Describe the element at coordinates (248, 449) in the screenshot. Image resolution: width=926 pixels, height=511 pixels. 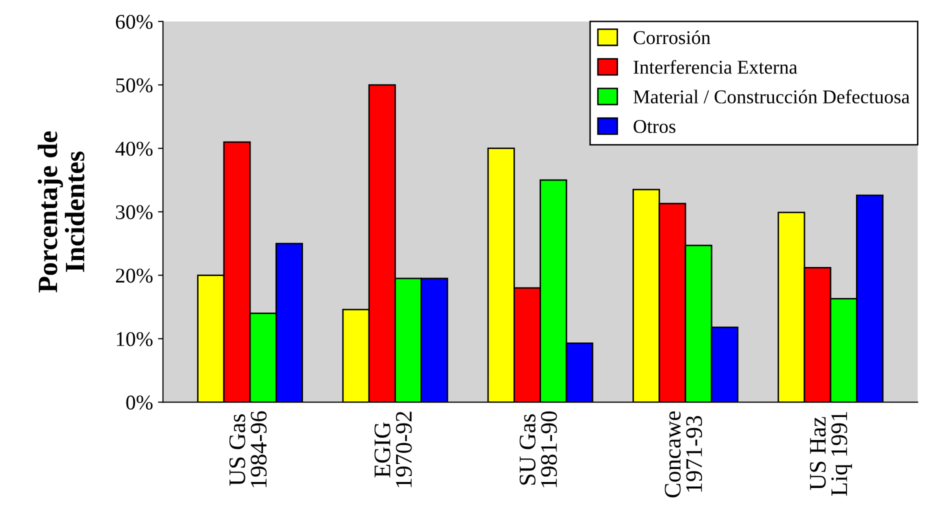
I see `x-tick-label: US Gas 1984-96` at that location.